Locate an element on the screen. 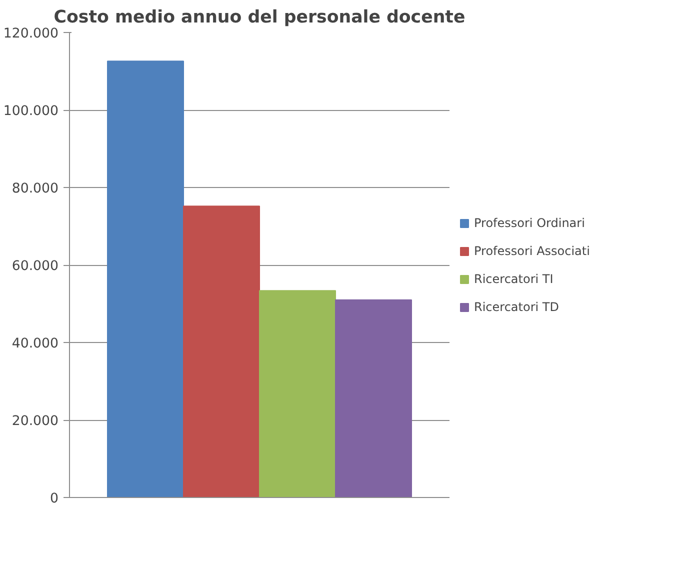  legend-label: Professori Associati is located at coordinates (532, 251).